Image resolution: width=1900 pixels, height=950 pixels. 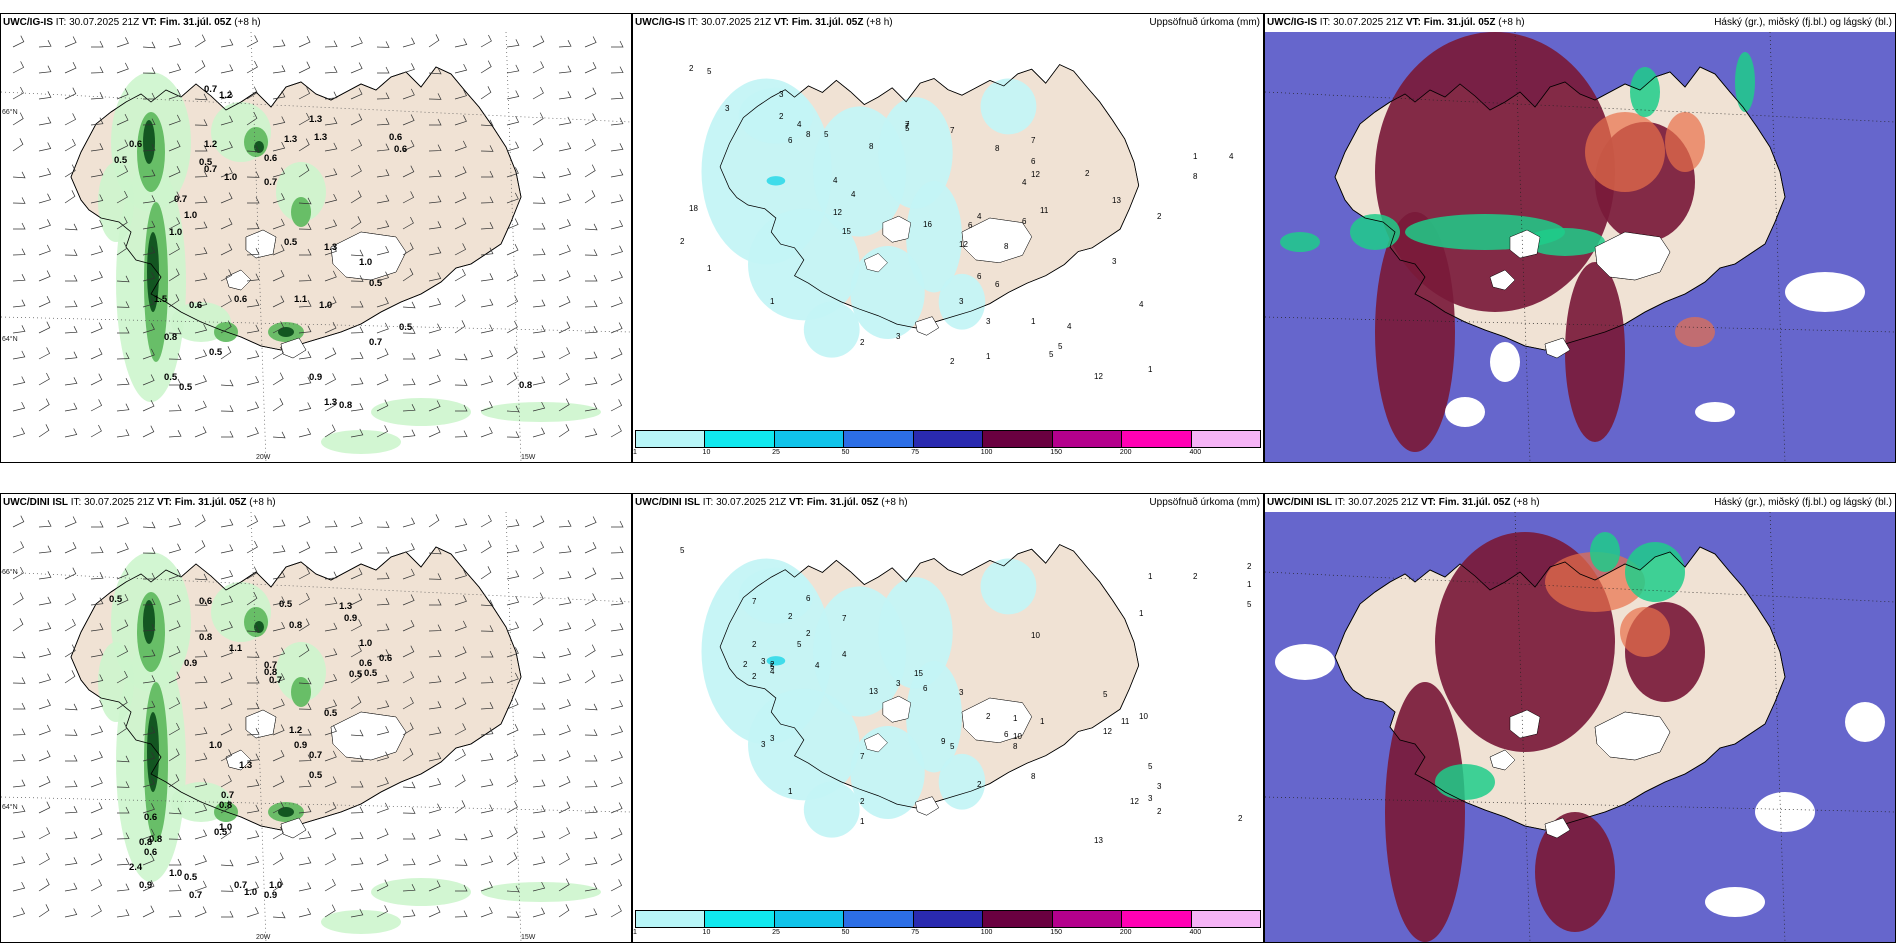 What do you see at coordinates (952, 130) in the screenshot?
I see `precip-value-label: 7` at bounding box center [952, 130].